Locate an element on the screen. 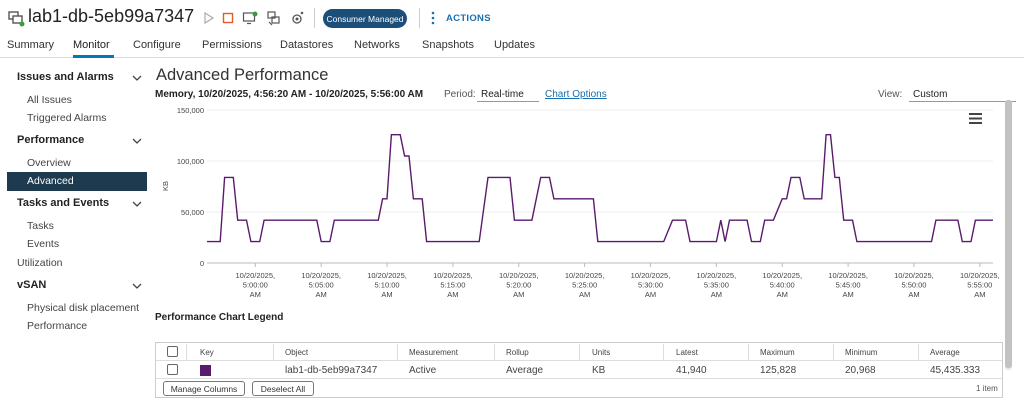 The image size is (1024, 401). manage-columns-button: Manage Columns is located at coordinates (204, 388).